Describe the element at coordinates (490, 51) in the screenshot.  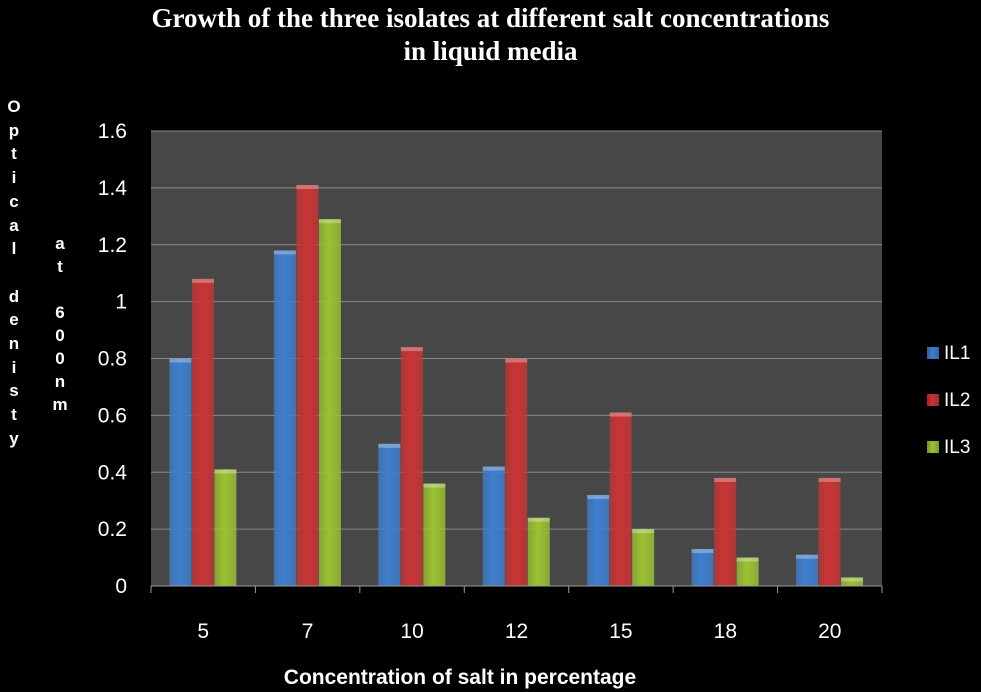
I see `chart-title-line2: in liquid media` at that location.